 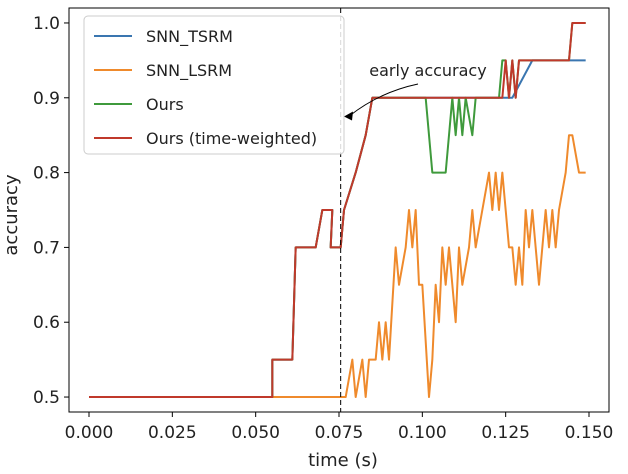 I want to click on x-tick-label: 0.050, so click(x=255, y=433).